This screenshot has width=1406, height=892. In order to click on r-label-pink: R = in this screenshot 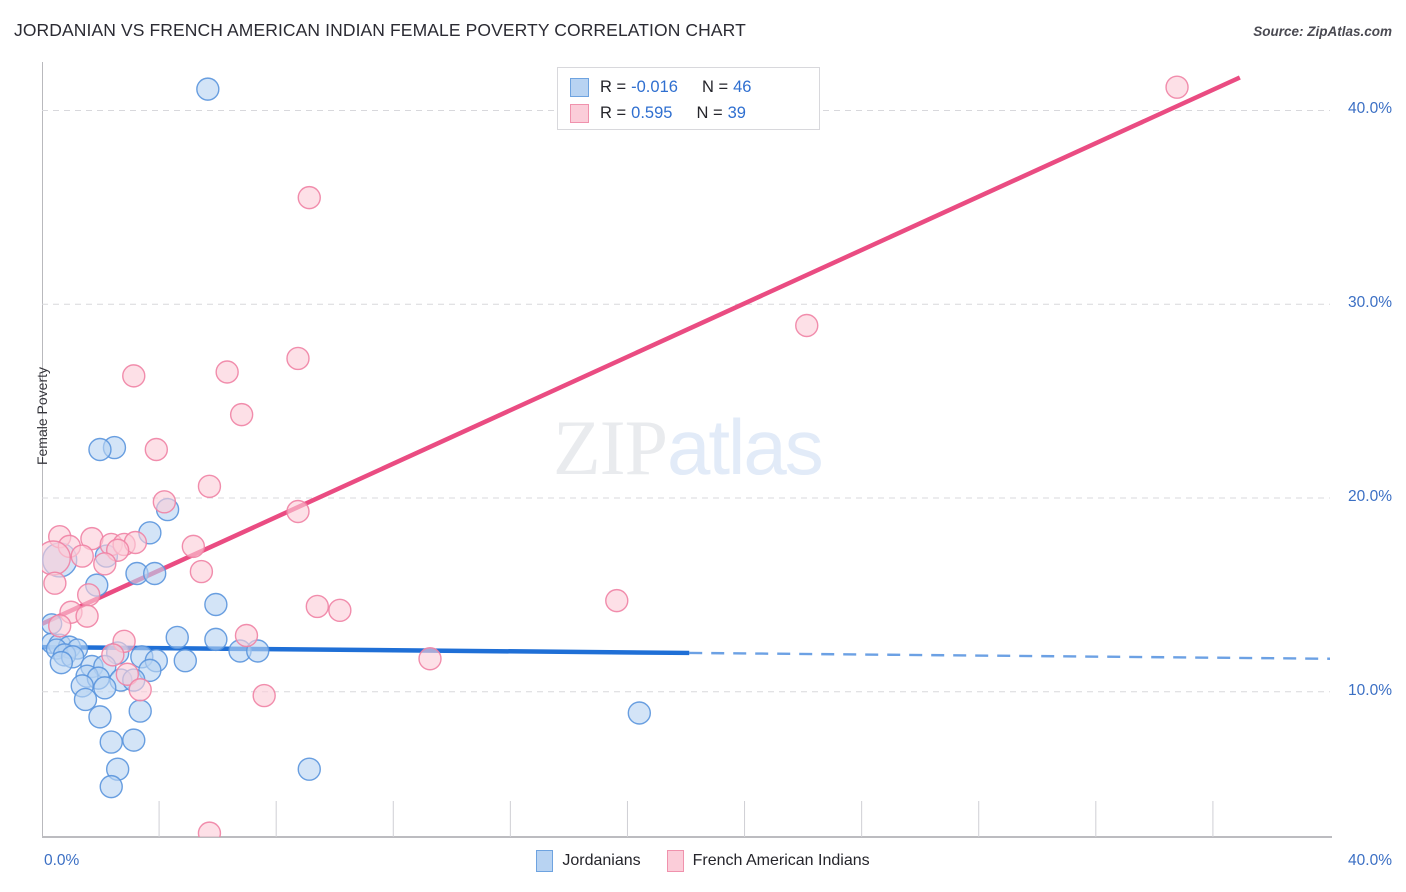, I will do `click(613, 112)`.